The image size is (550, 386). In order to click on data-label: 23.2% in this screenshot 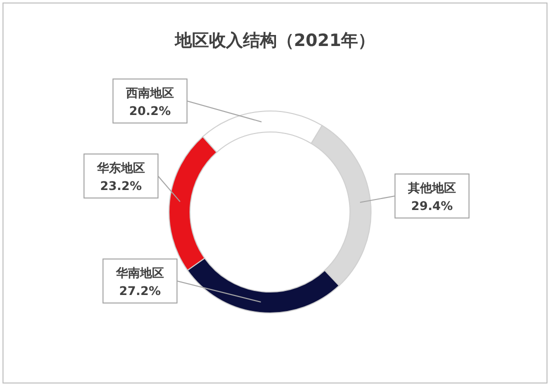, I will do `click(121, 186)`.